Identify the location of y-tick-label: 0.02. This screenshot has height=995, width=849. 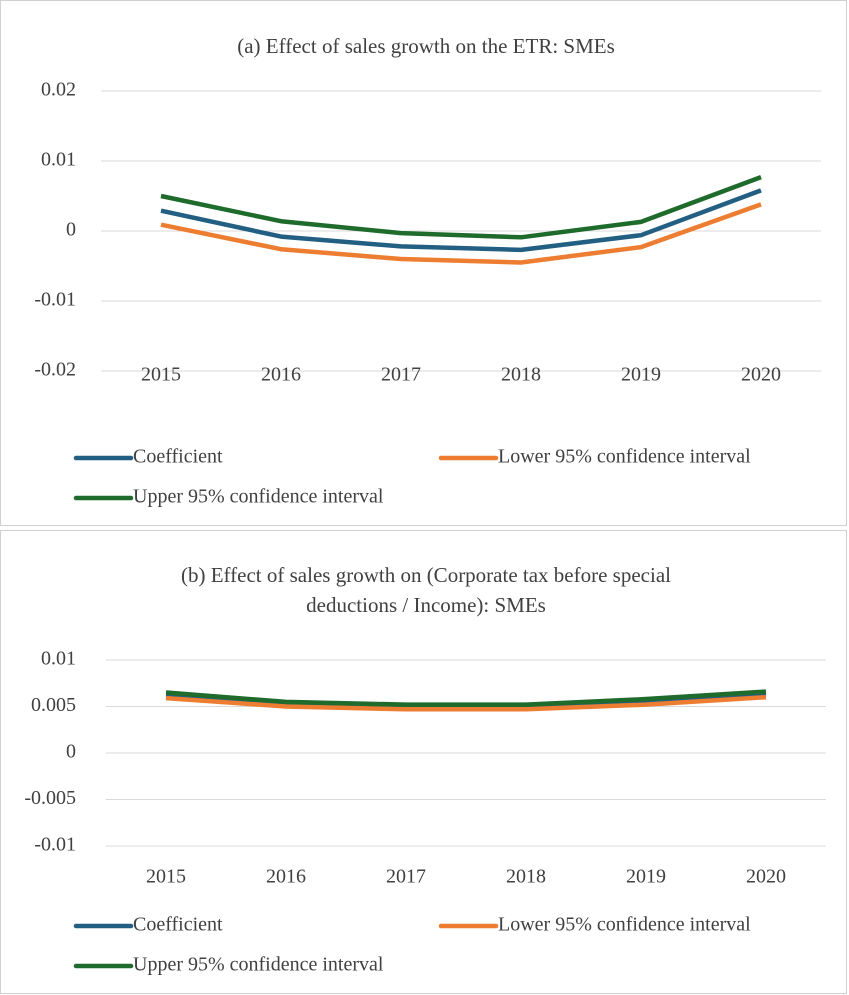
(58, 90).